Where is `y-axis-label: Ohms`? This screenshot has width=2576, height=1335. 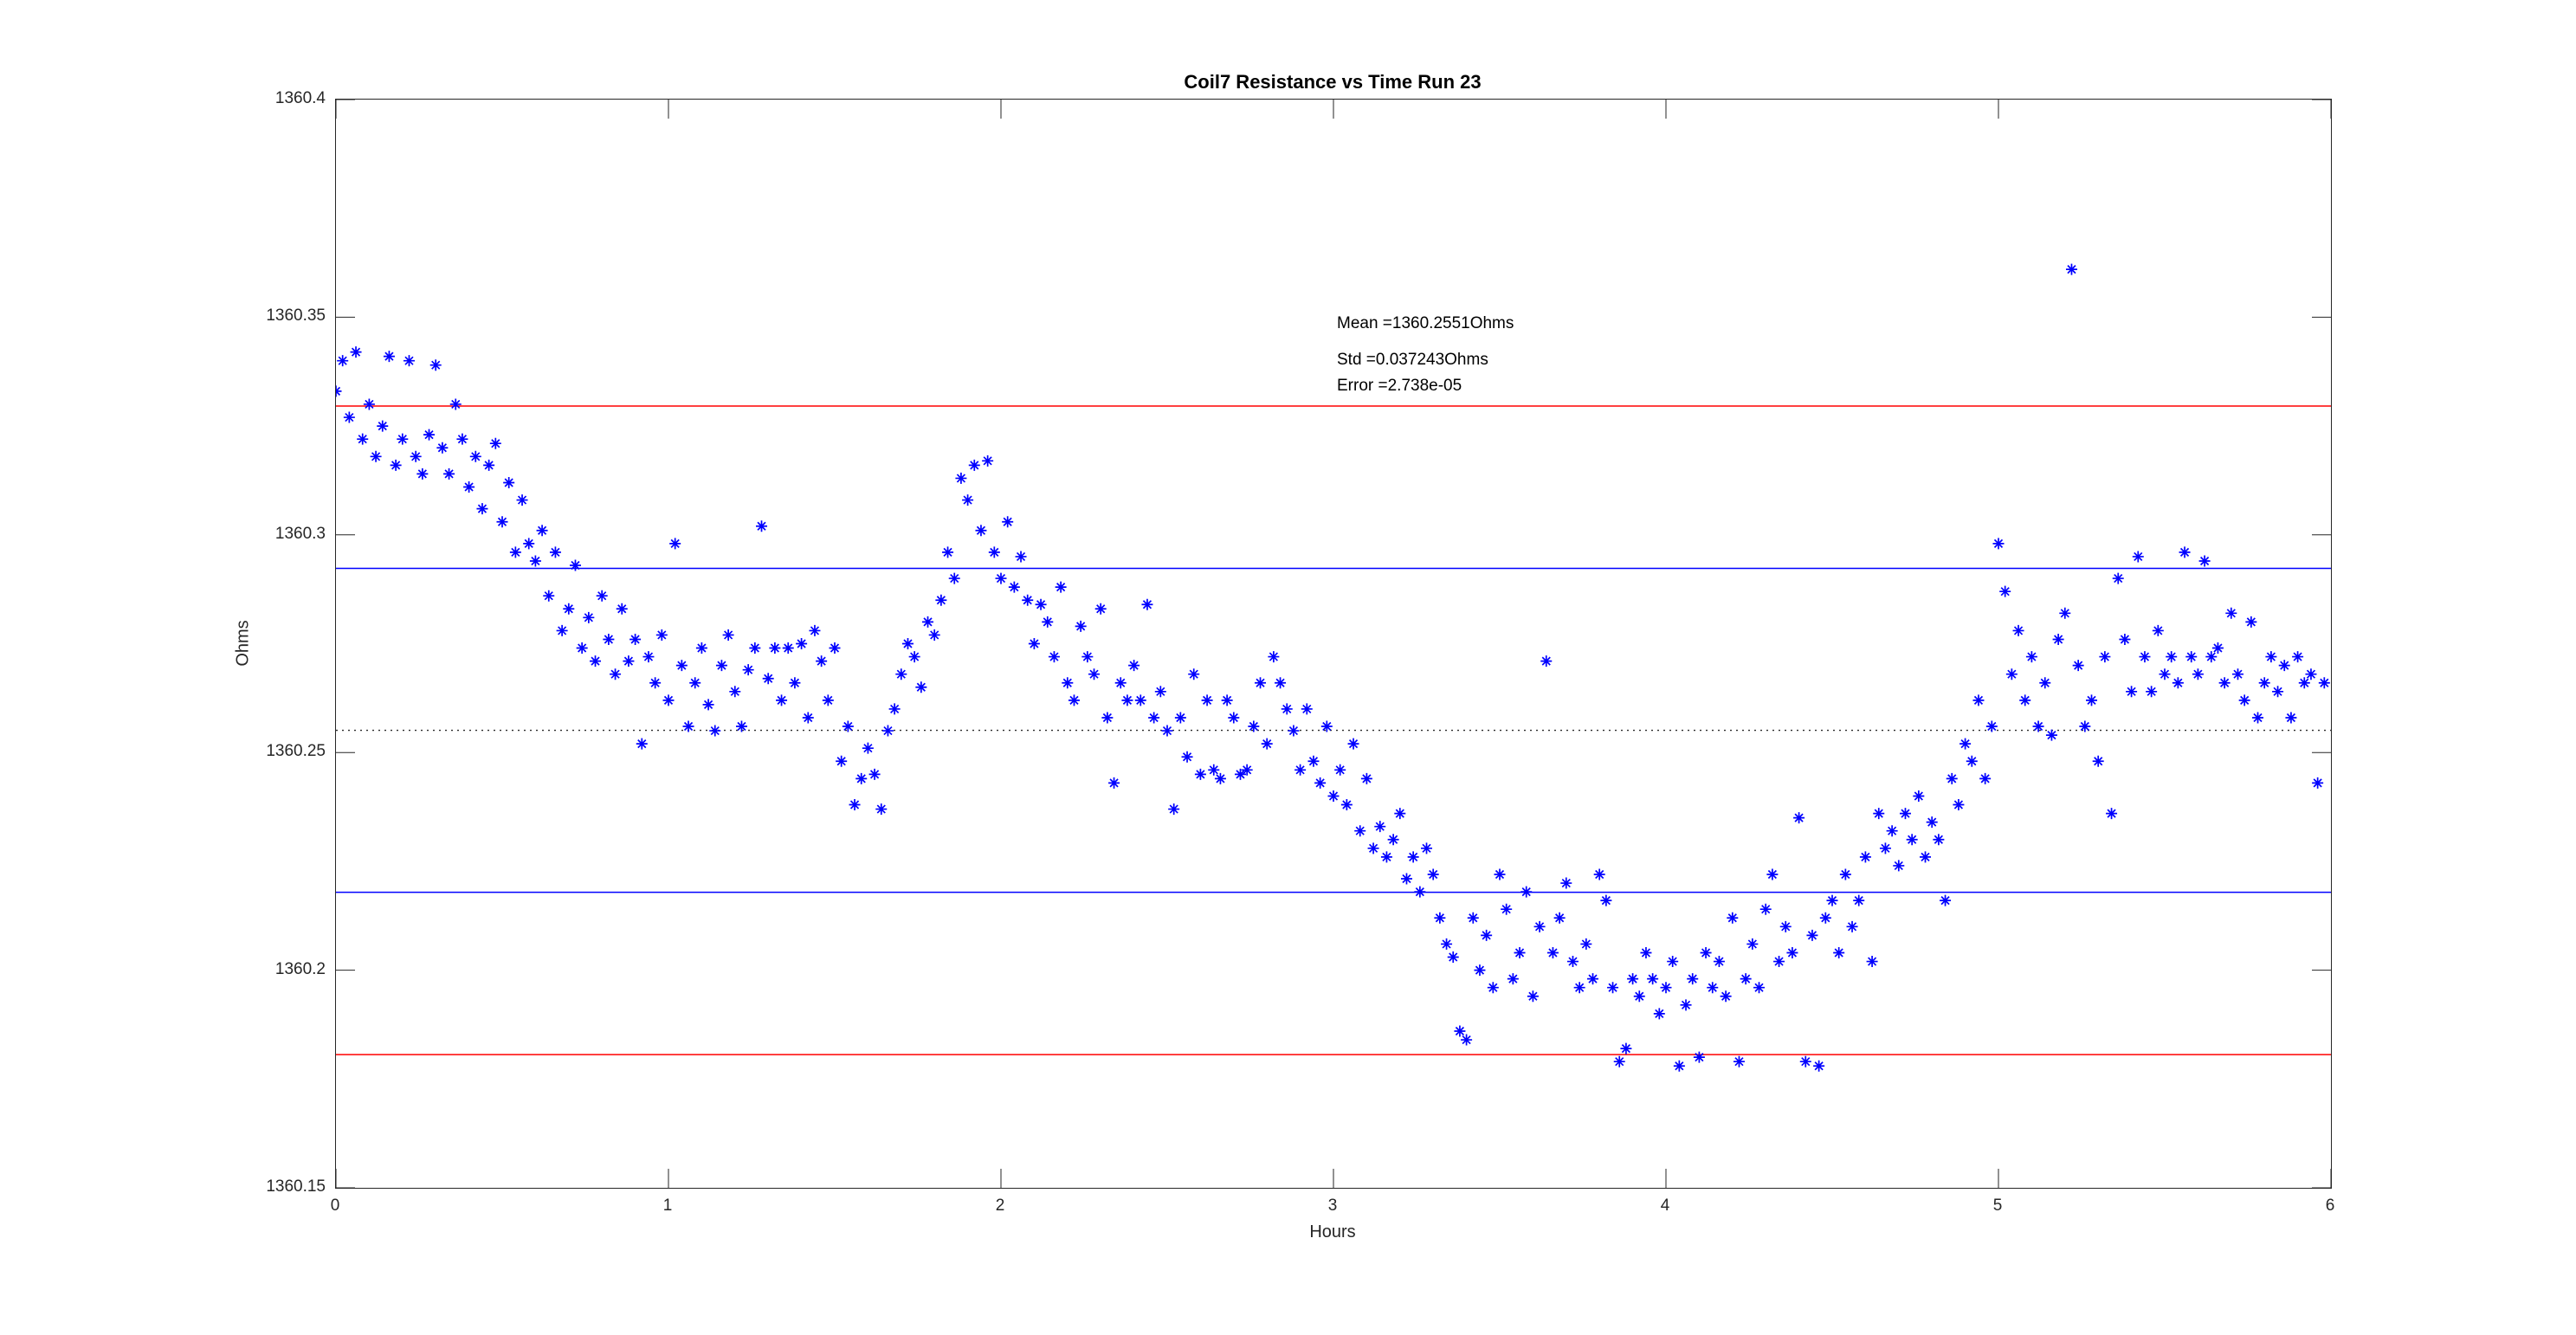
y-axis-label: Ohms is located at coordinates (243, 644).